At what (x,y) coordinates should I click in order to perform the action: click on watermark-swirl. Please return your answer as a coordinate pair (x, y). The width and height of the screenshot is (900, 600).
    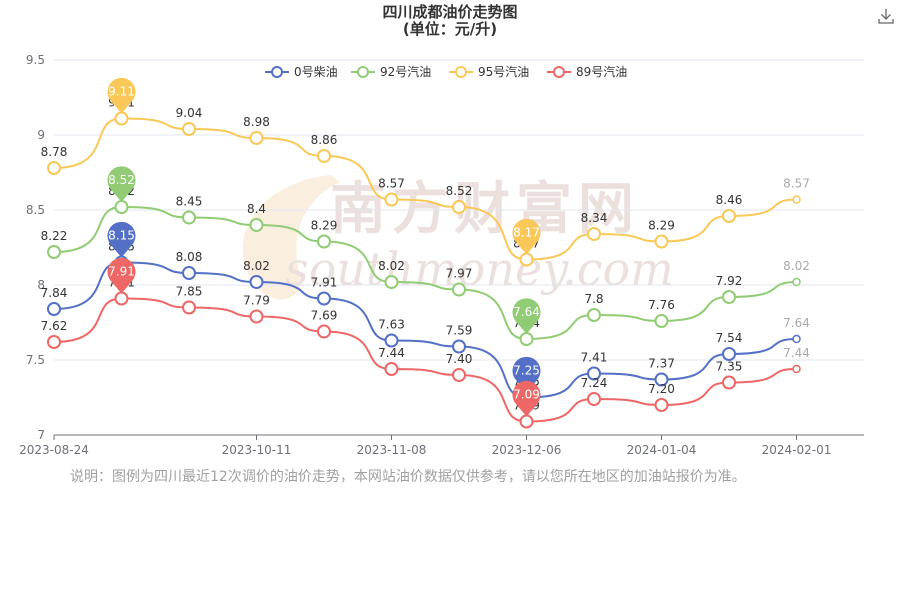
    Looking at the image, I should click on (291, 237).